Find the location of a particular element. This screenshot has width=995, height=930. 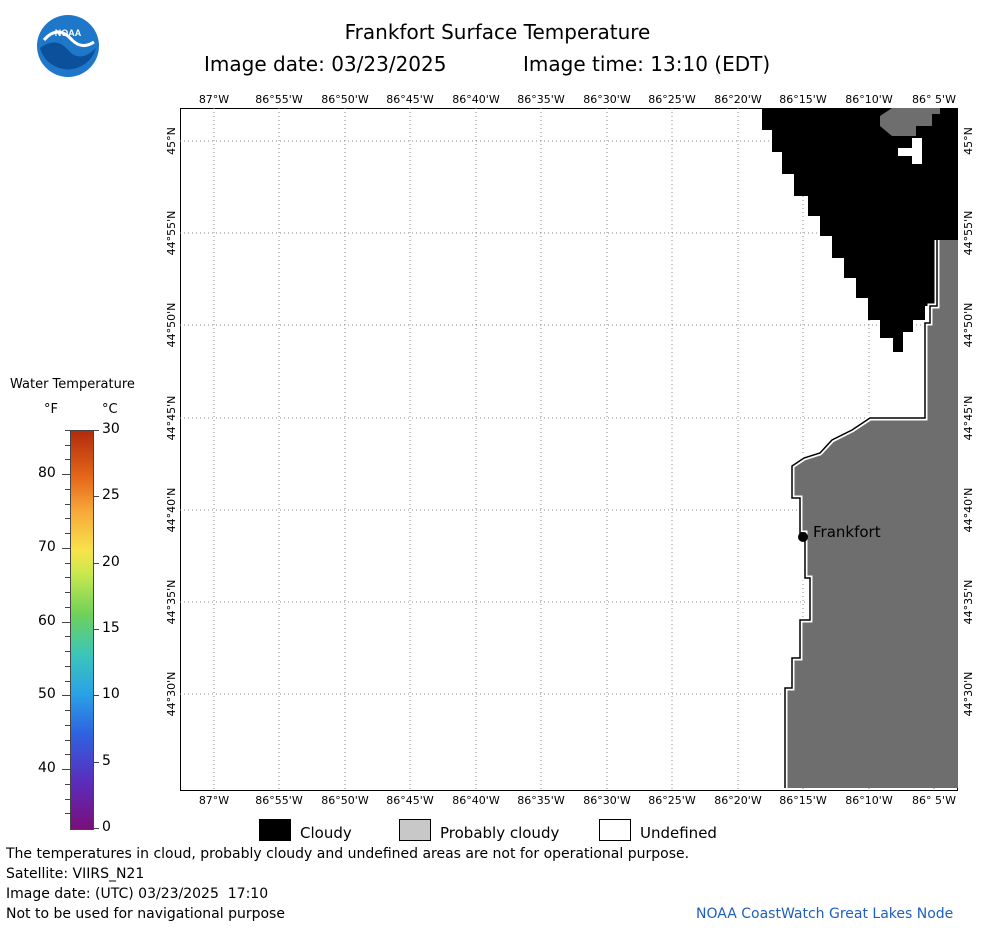

cloudy-region is located at coordinates (860, 230).